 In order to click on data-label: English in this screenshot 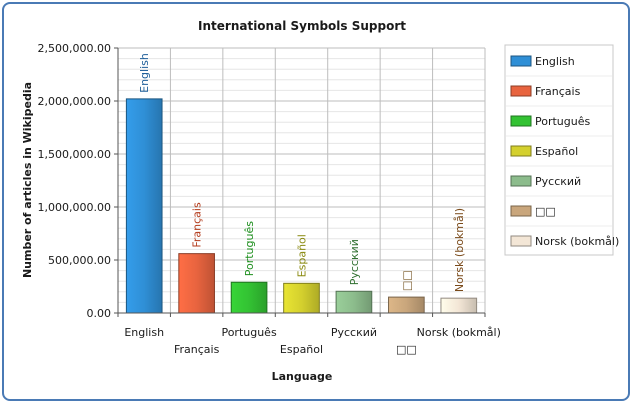, I will do `click(144, 73)`.